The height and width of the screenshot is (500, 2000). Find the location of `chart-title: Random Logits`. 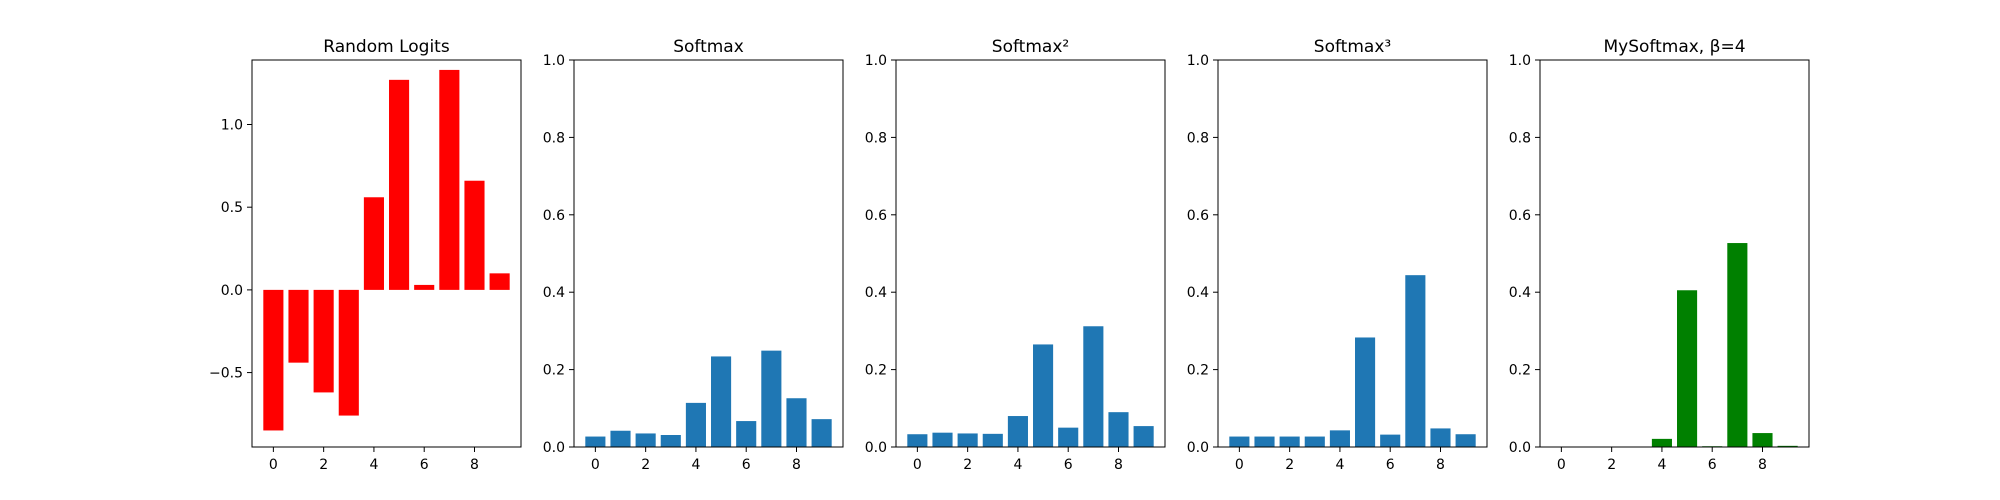

chart-title: Random Logits is located at coordinates (386, 47).